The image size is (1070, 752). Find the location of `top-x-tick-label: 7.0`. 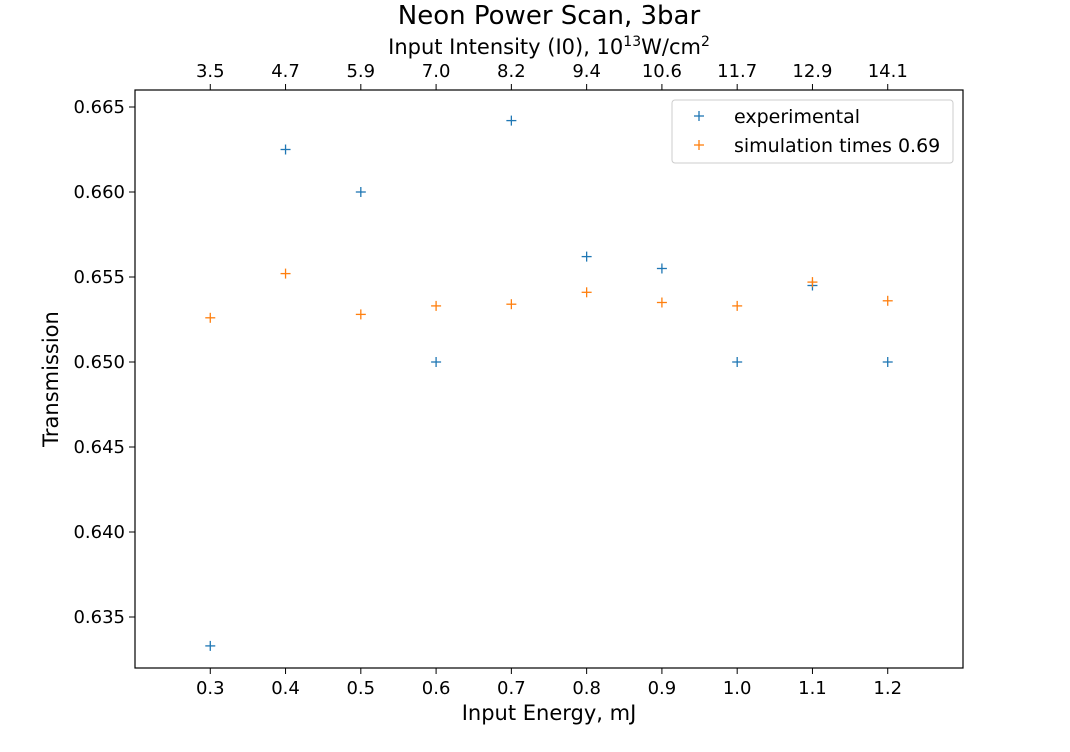

top-x-tick-label: 7.0 is located at coordinates (436, 71).